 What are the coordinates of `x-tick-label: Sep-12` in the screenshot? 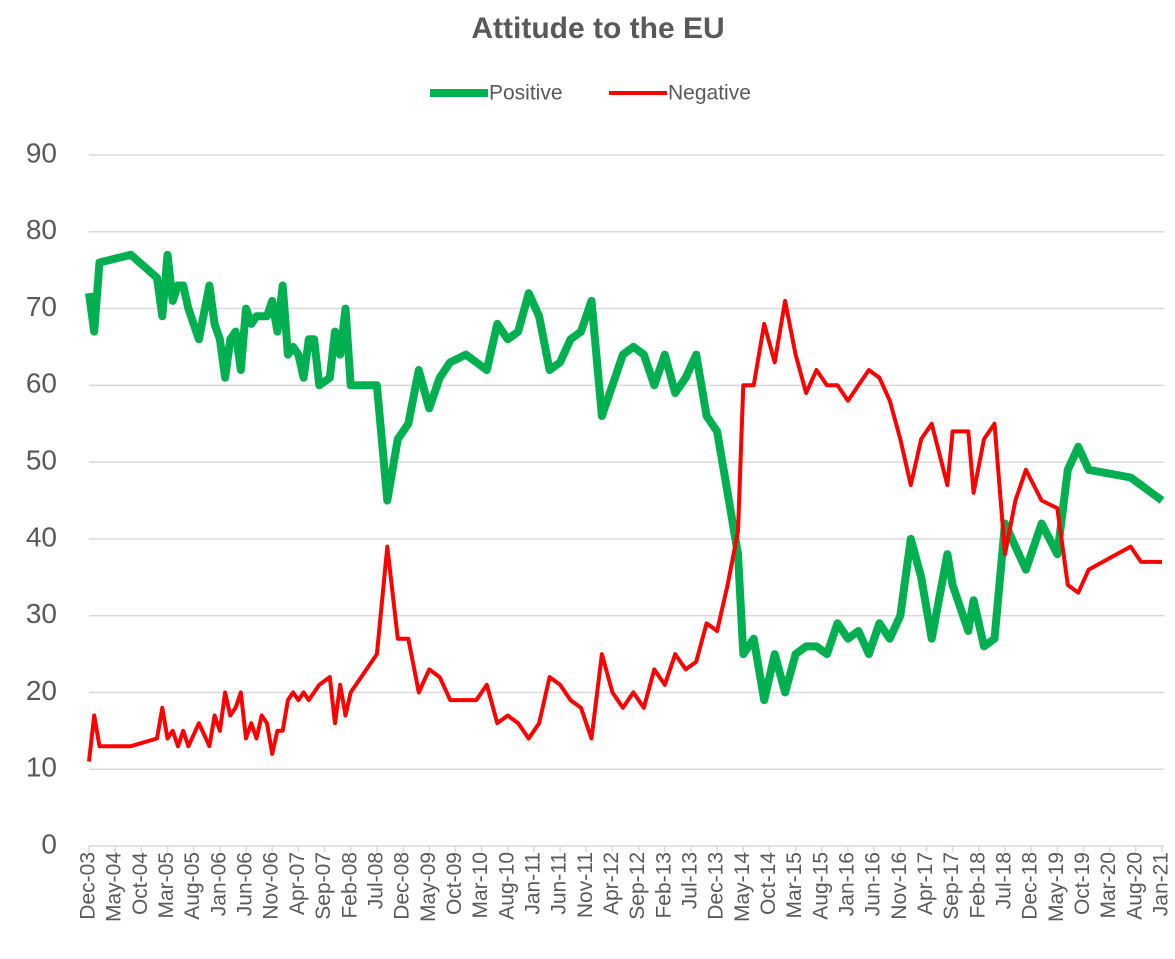 It's located at (637, 886).